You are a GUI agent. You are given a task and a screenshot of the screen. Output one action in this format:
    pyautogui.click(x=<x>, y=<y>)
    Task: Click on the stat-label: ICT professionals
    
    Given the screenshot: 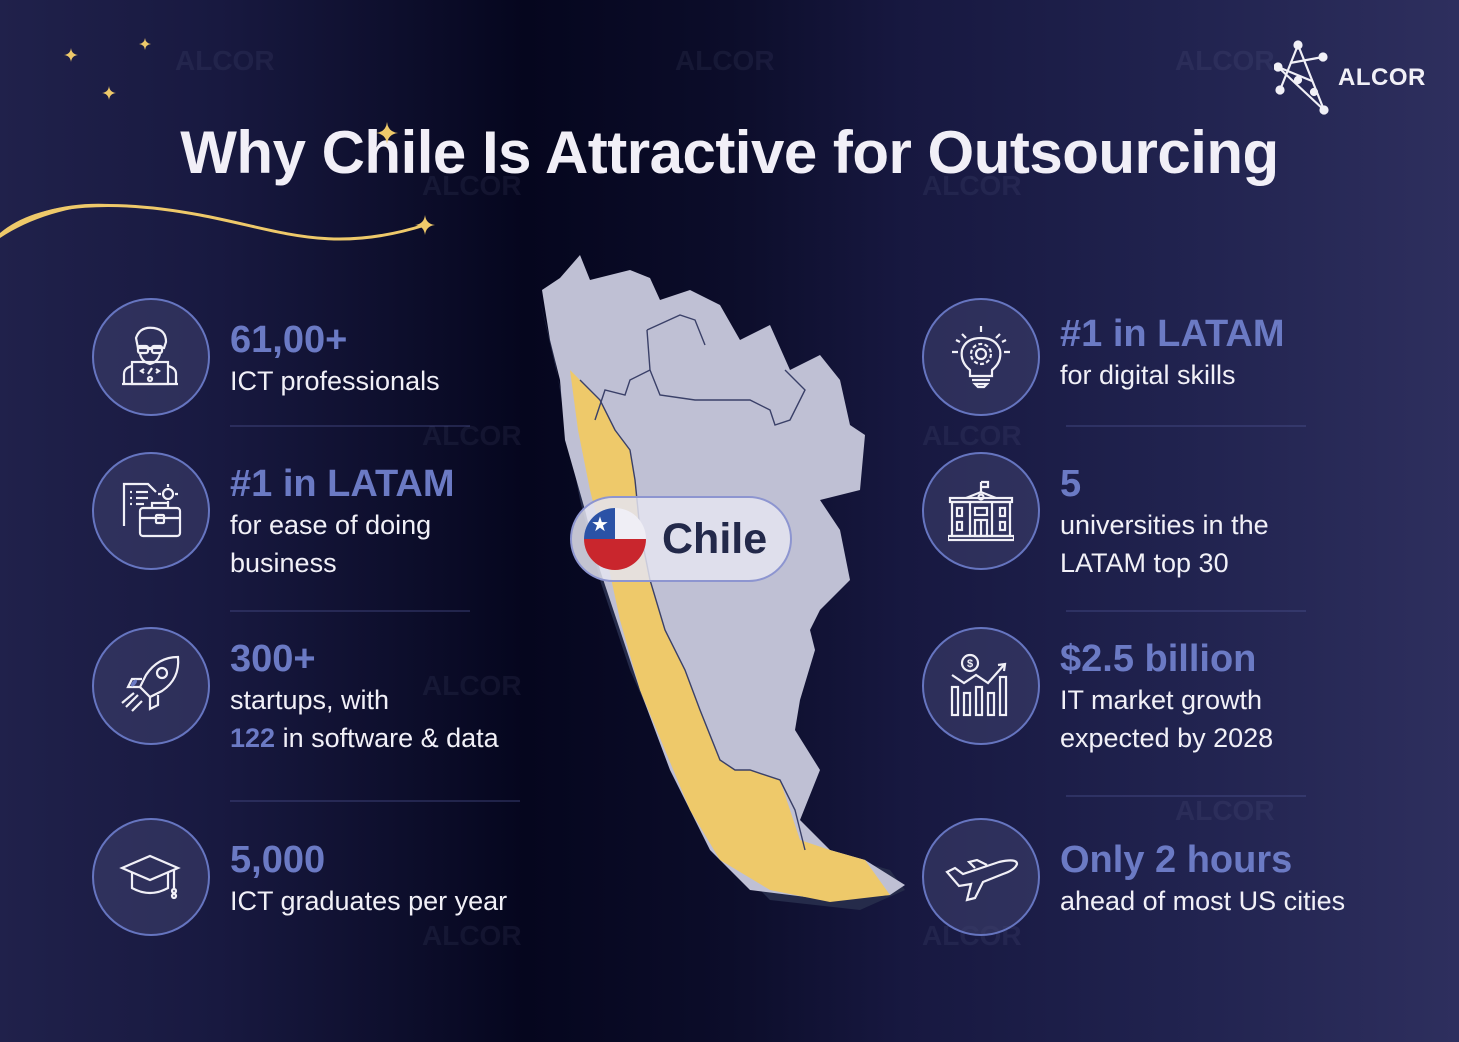 What is the action you would take?
    pyautogui.click(x=335, y=381)
    